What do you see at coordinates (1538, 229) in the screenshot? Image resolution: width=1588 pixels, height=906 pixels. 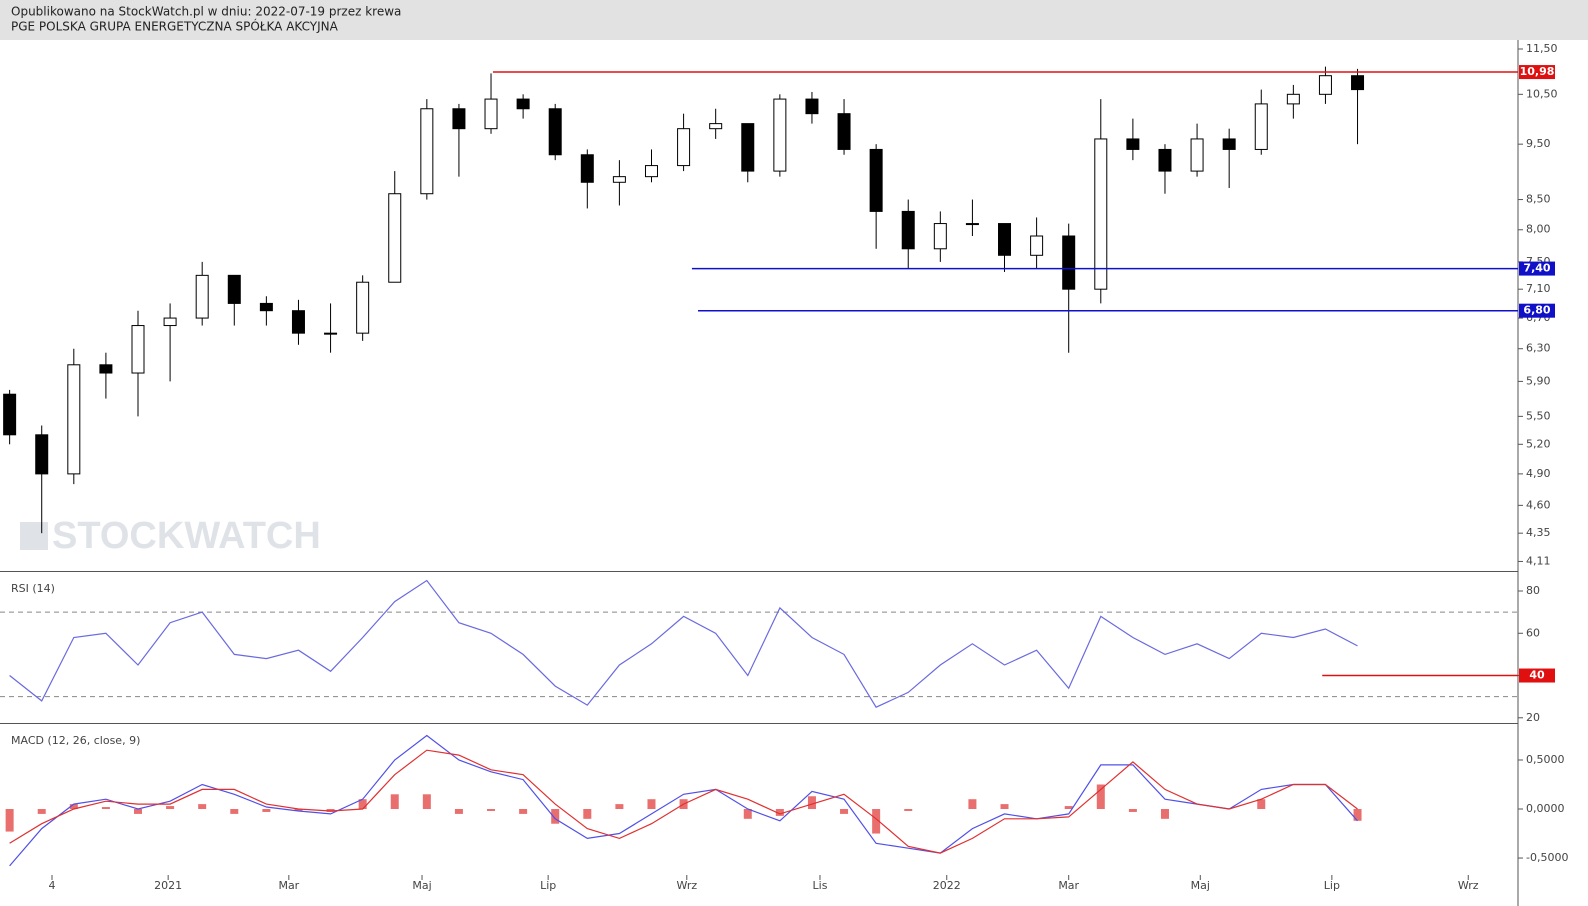 I see `y-tick-label: 8,00` at bounding box center [1538, 229].